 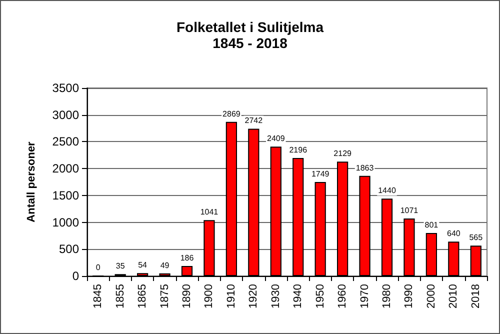 I want to click on x-tick-label: 1990, so click(x=409, y=296).